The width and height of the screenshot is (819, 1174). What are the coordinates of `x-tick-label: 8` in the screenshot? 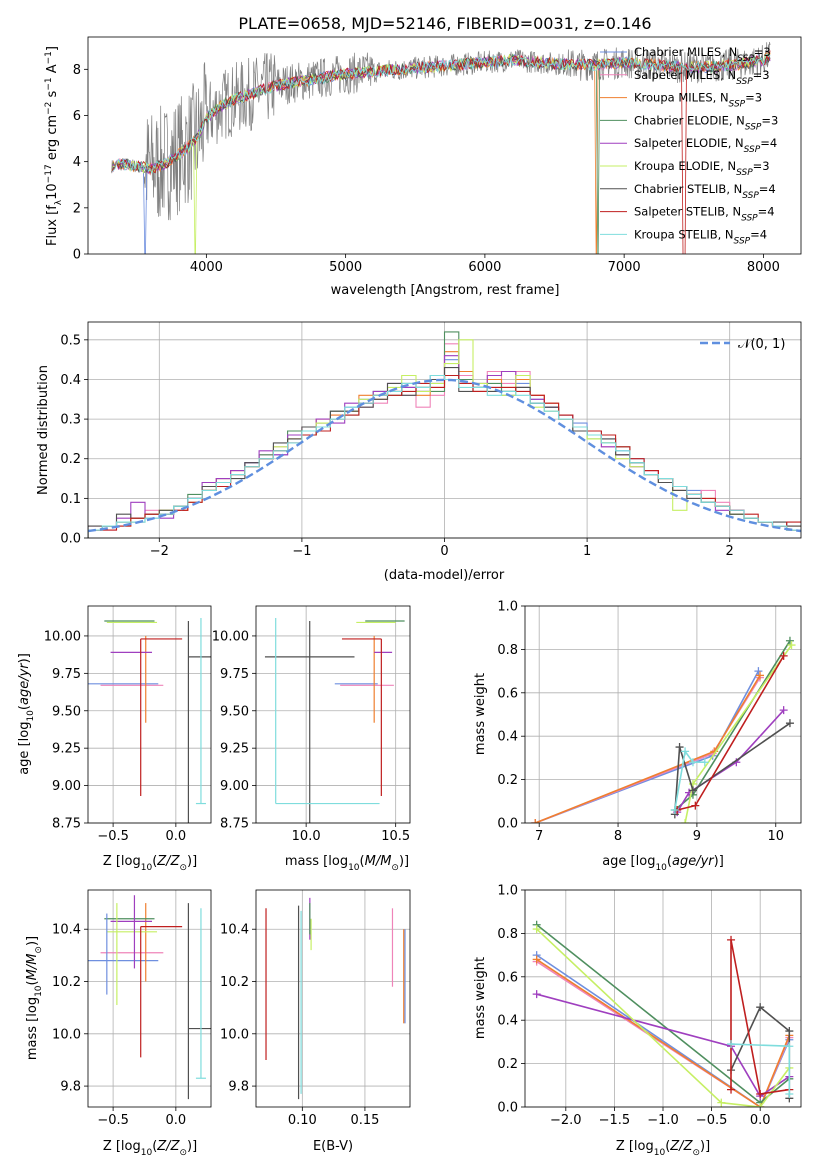 It's located at (618, 836).